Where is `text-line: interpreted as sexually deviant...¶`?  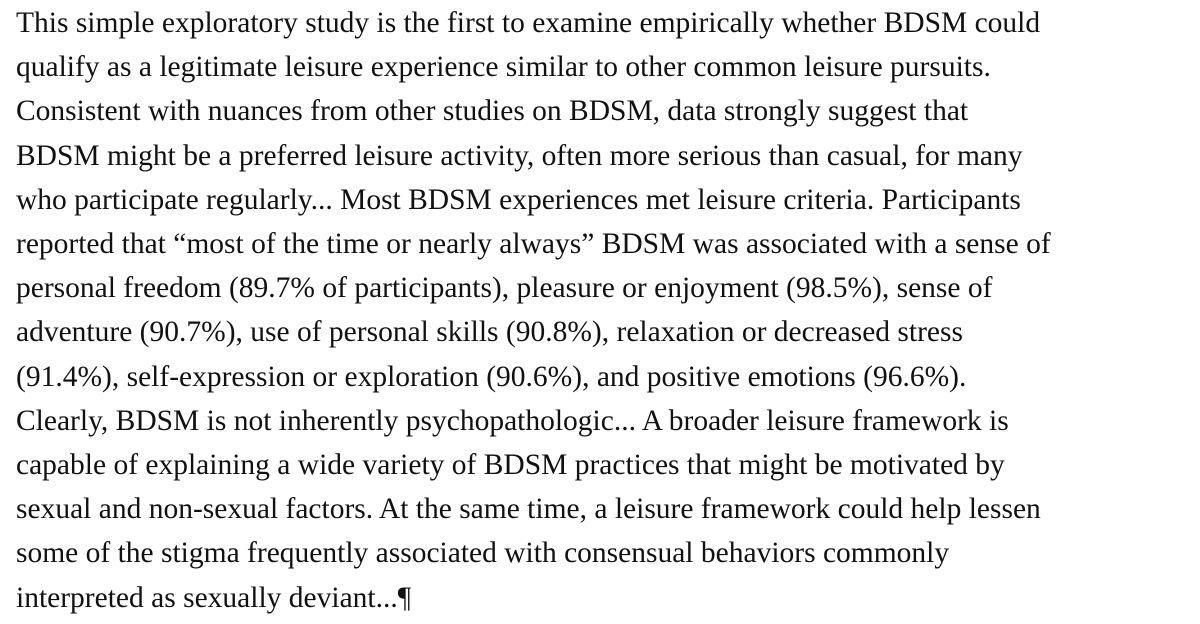
text-line: interpreted as sexually deviant...¶ is located at coordinates (214, 597).